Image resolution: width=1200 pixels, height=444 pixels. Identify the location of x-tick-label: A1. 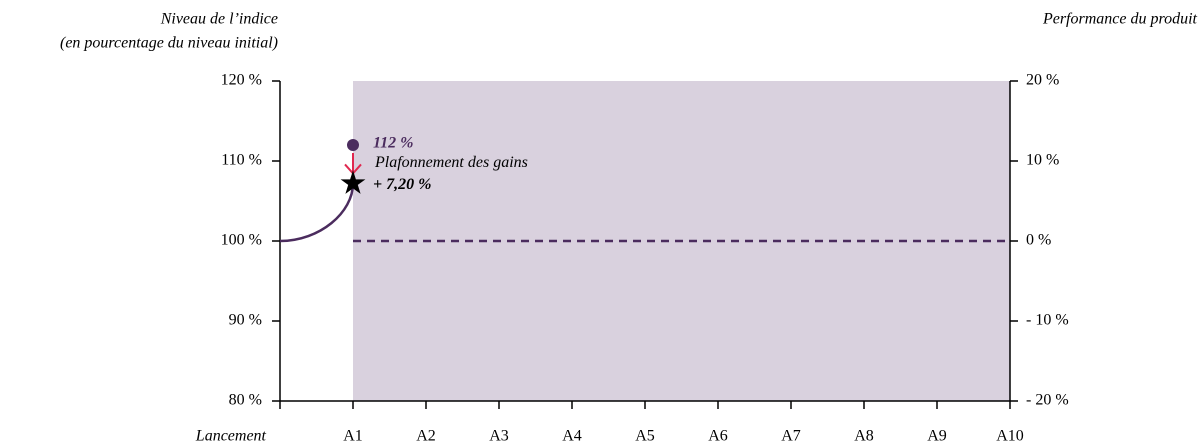
(353, 436).